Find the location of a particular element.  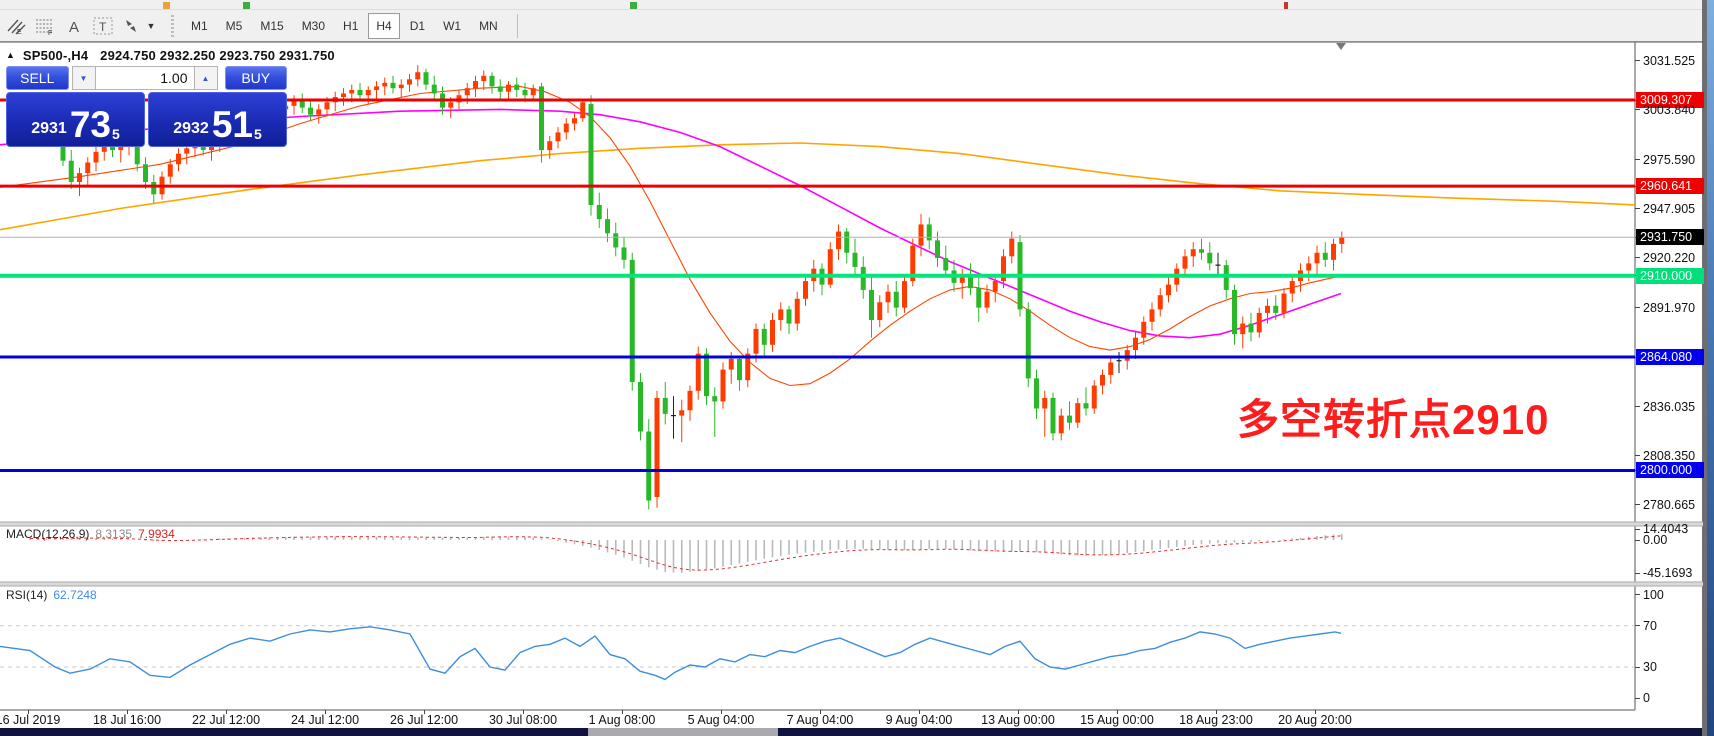

timeframe-button-w1: W1 is located at coordinates (452, 25).